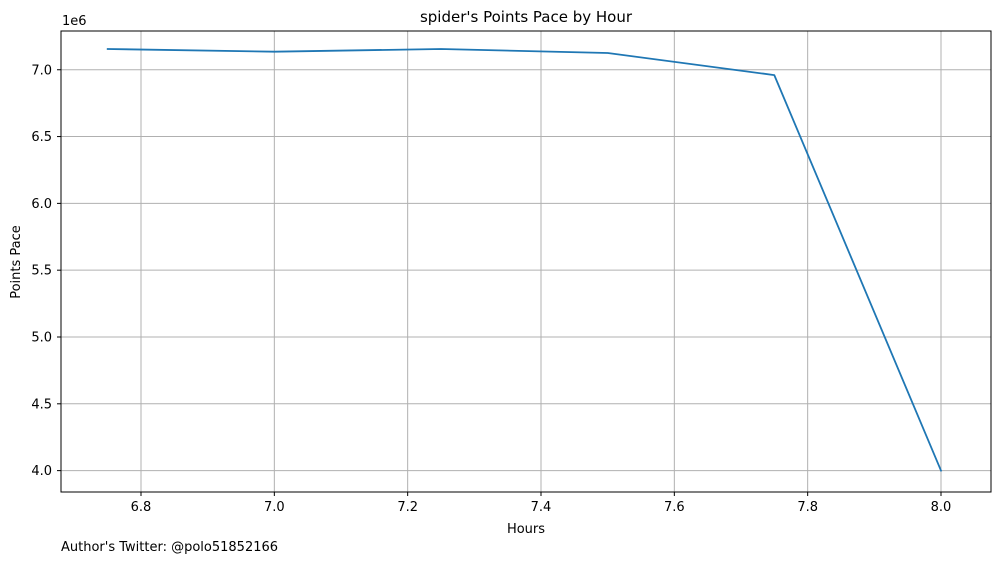  What do you see at coordinates (541, 507) in the screenshot?
I see `x-tick-label: 7.4` at bounding box center [541, 507].